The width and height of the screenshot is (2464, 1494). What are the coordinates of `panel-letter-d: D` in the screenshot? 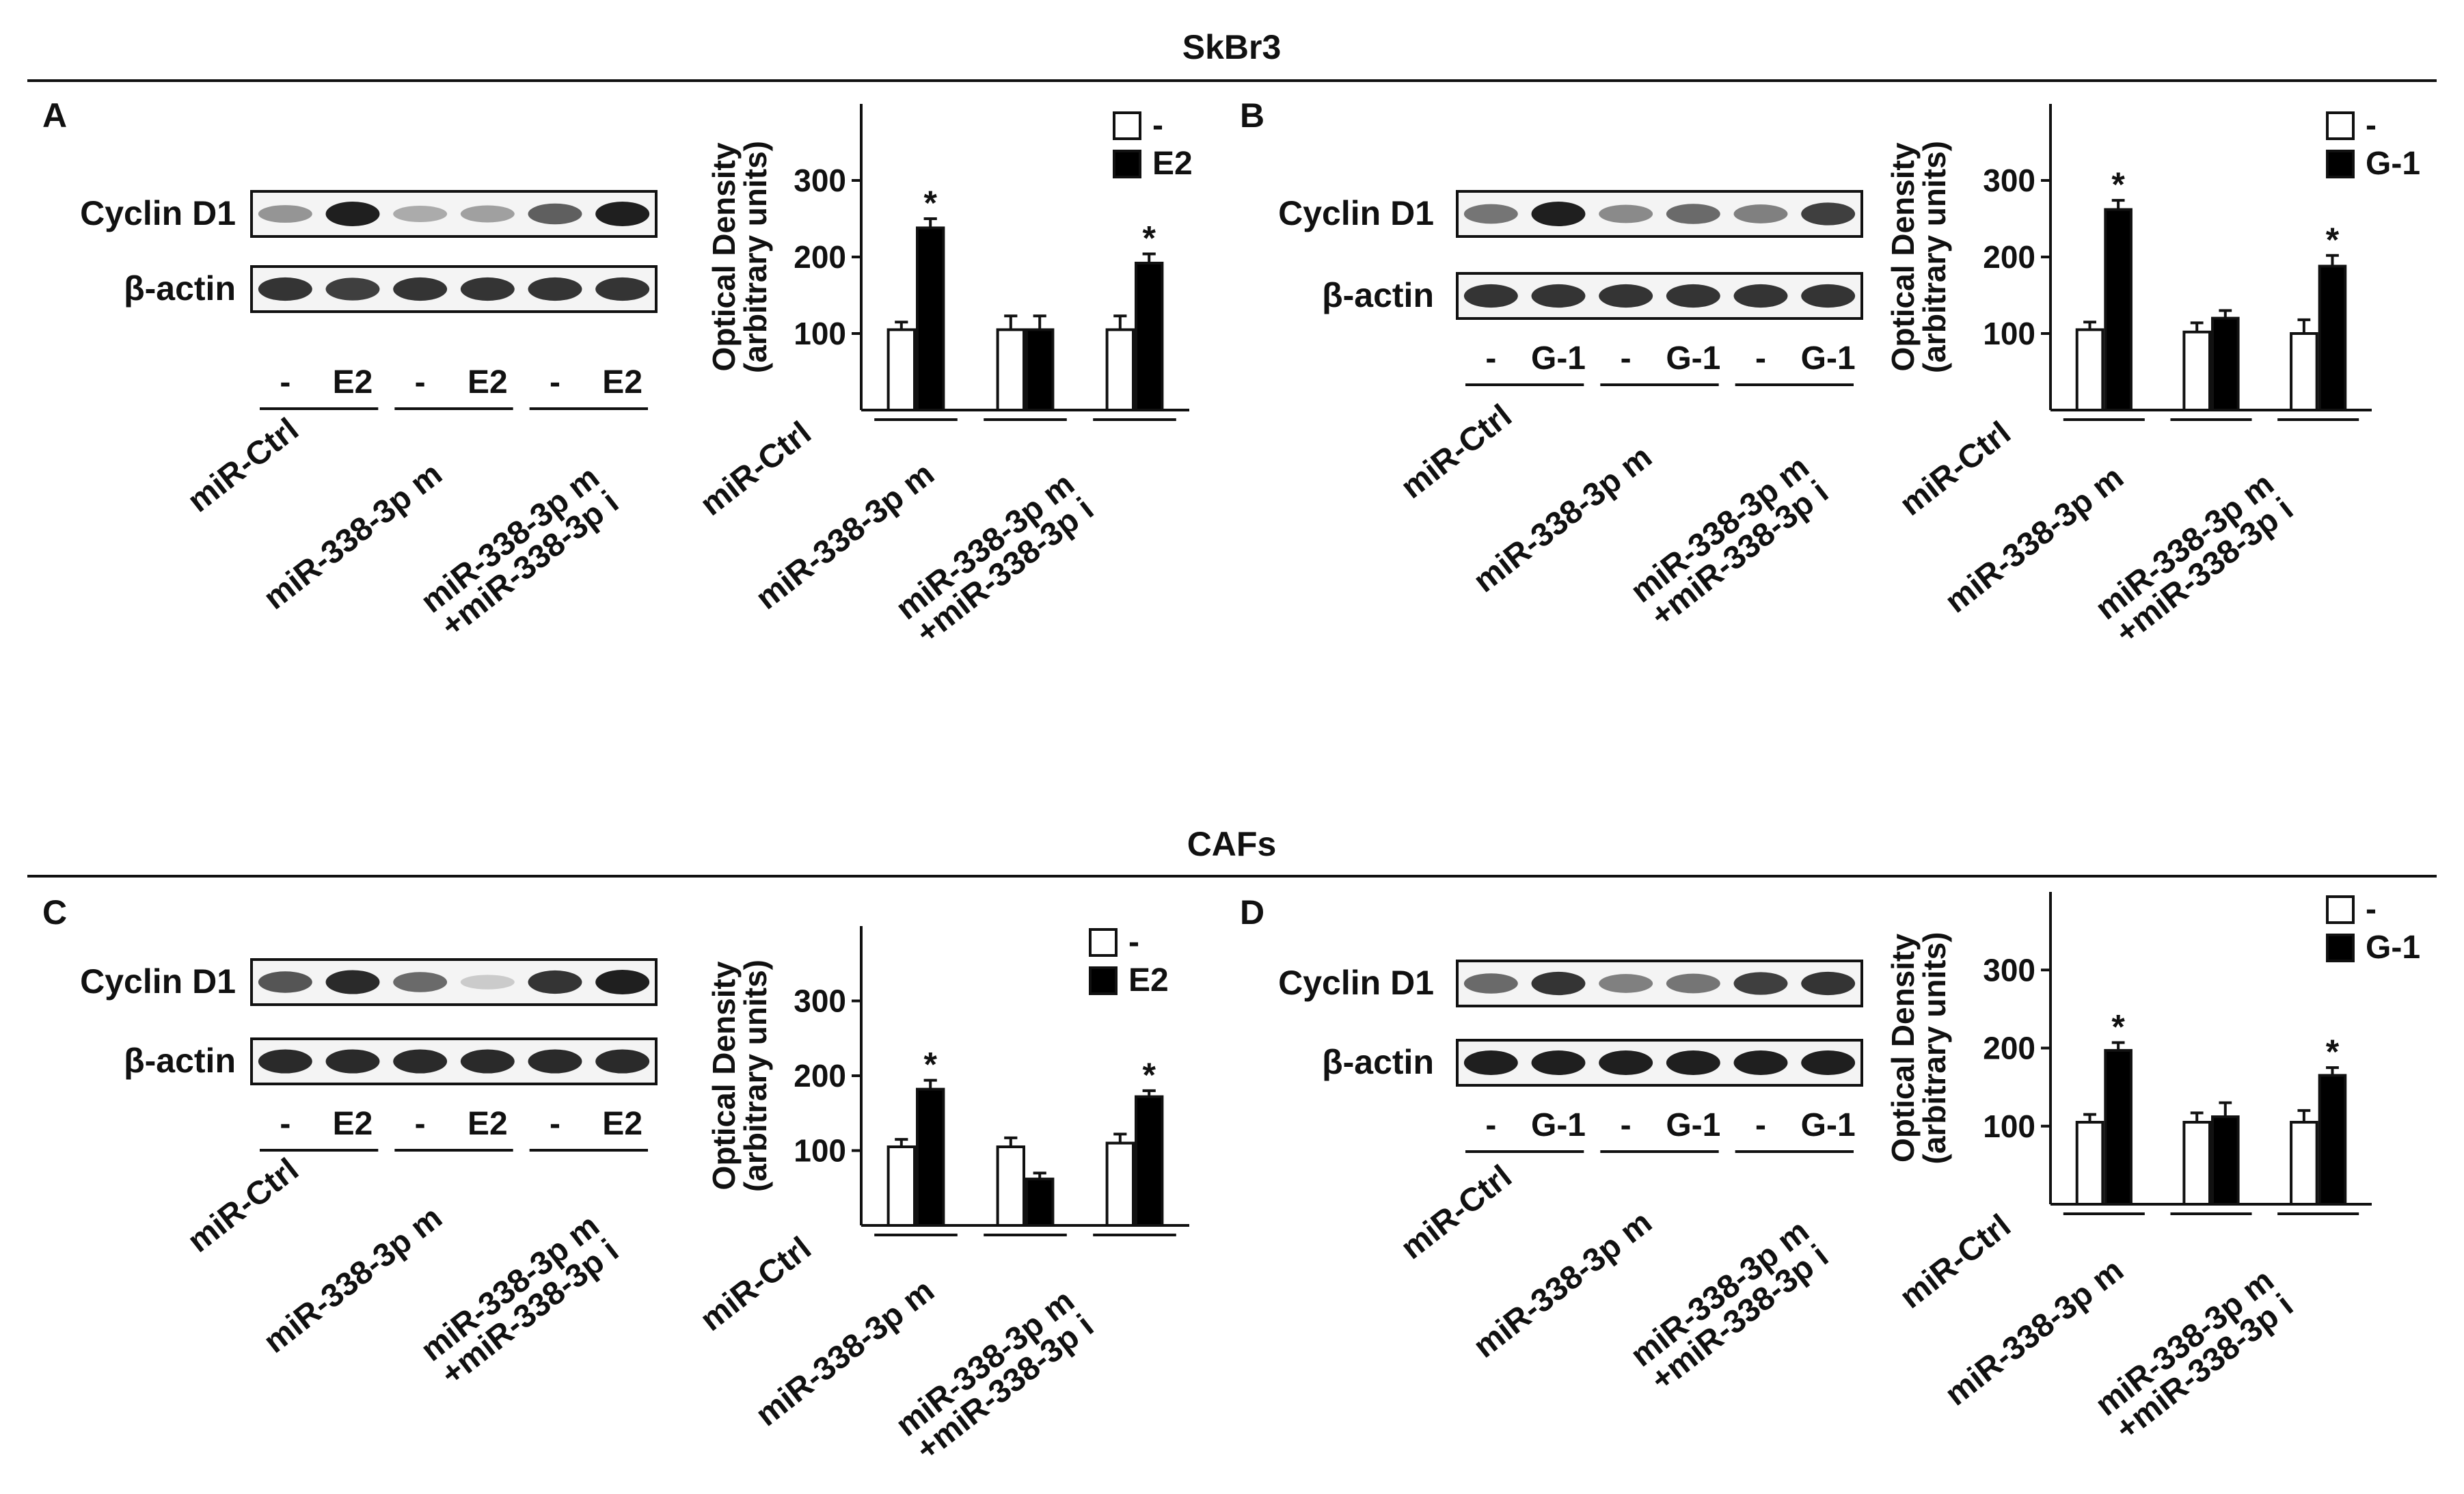 It's located at (1252, 912).